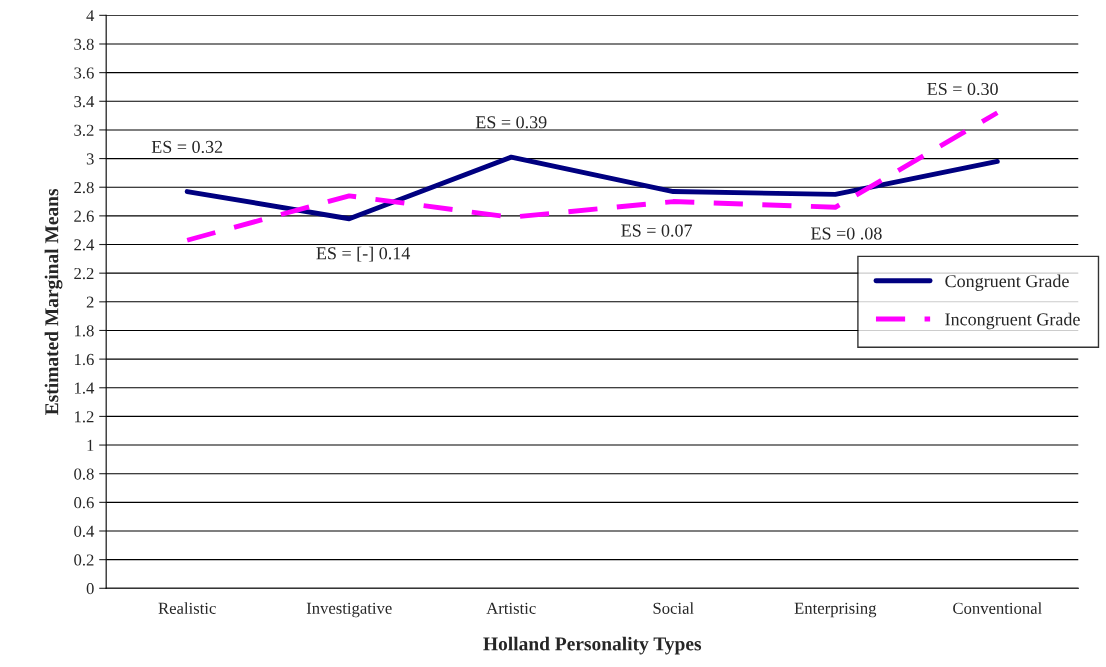  I want to click on y-tick-label: 3, so click(90, 159).